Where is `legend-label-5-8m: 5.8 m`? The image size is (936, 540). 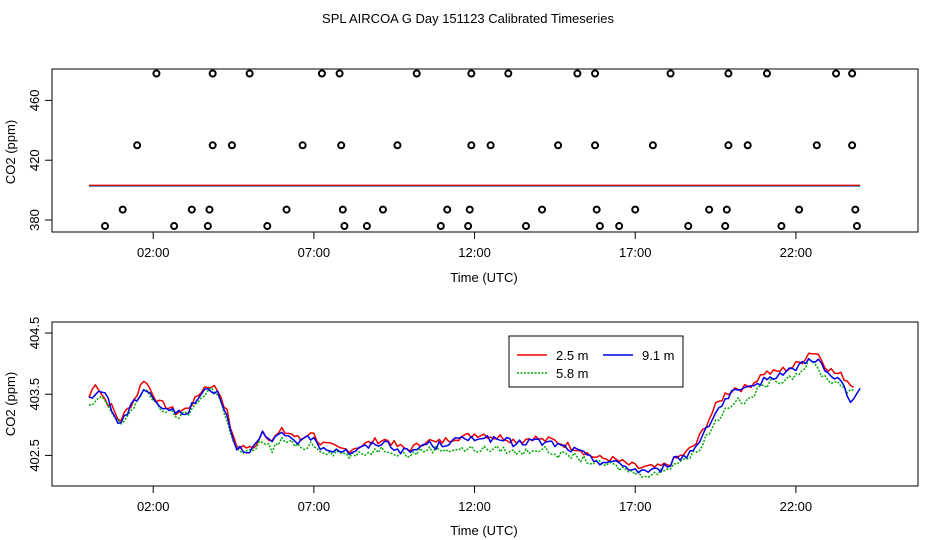 legend-label-5-8m: 5.8 m is located at coordinates (572, 373).